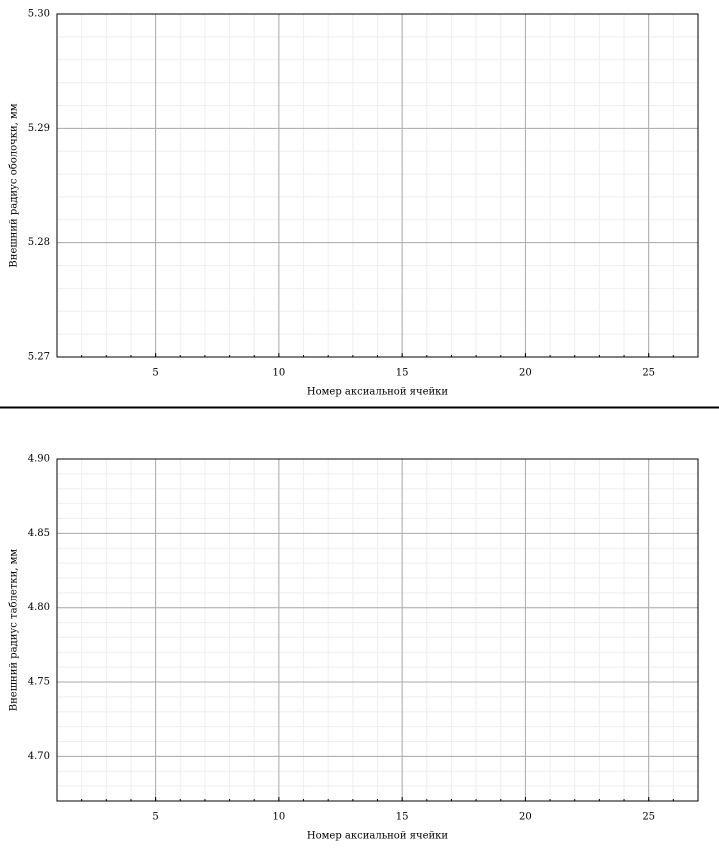 The height and width of the screenshot is (849, 719). Describe the element at coordinates (39, 459) in the screenshot. I see `y-tick-label: 4.90` at that location.